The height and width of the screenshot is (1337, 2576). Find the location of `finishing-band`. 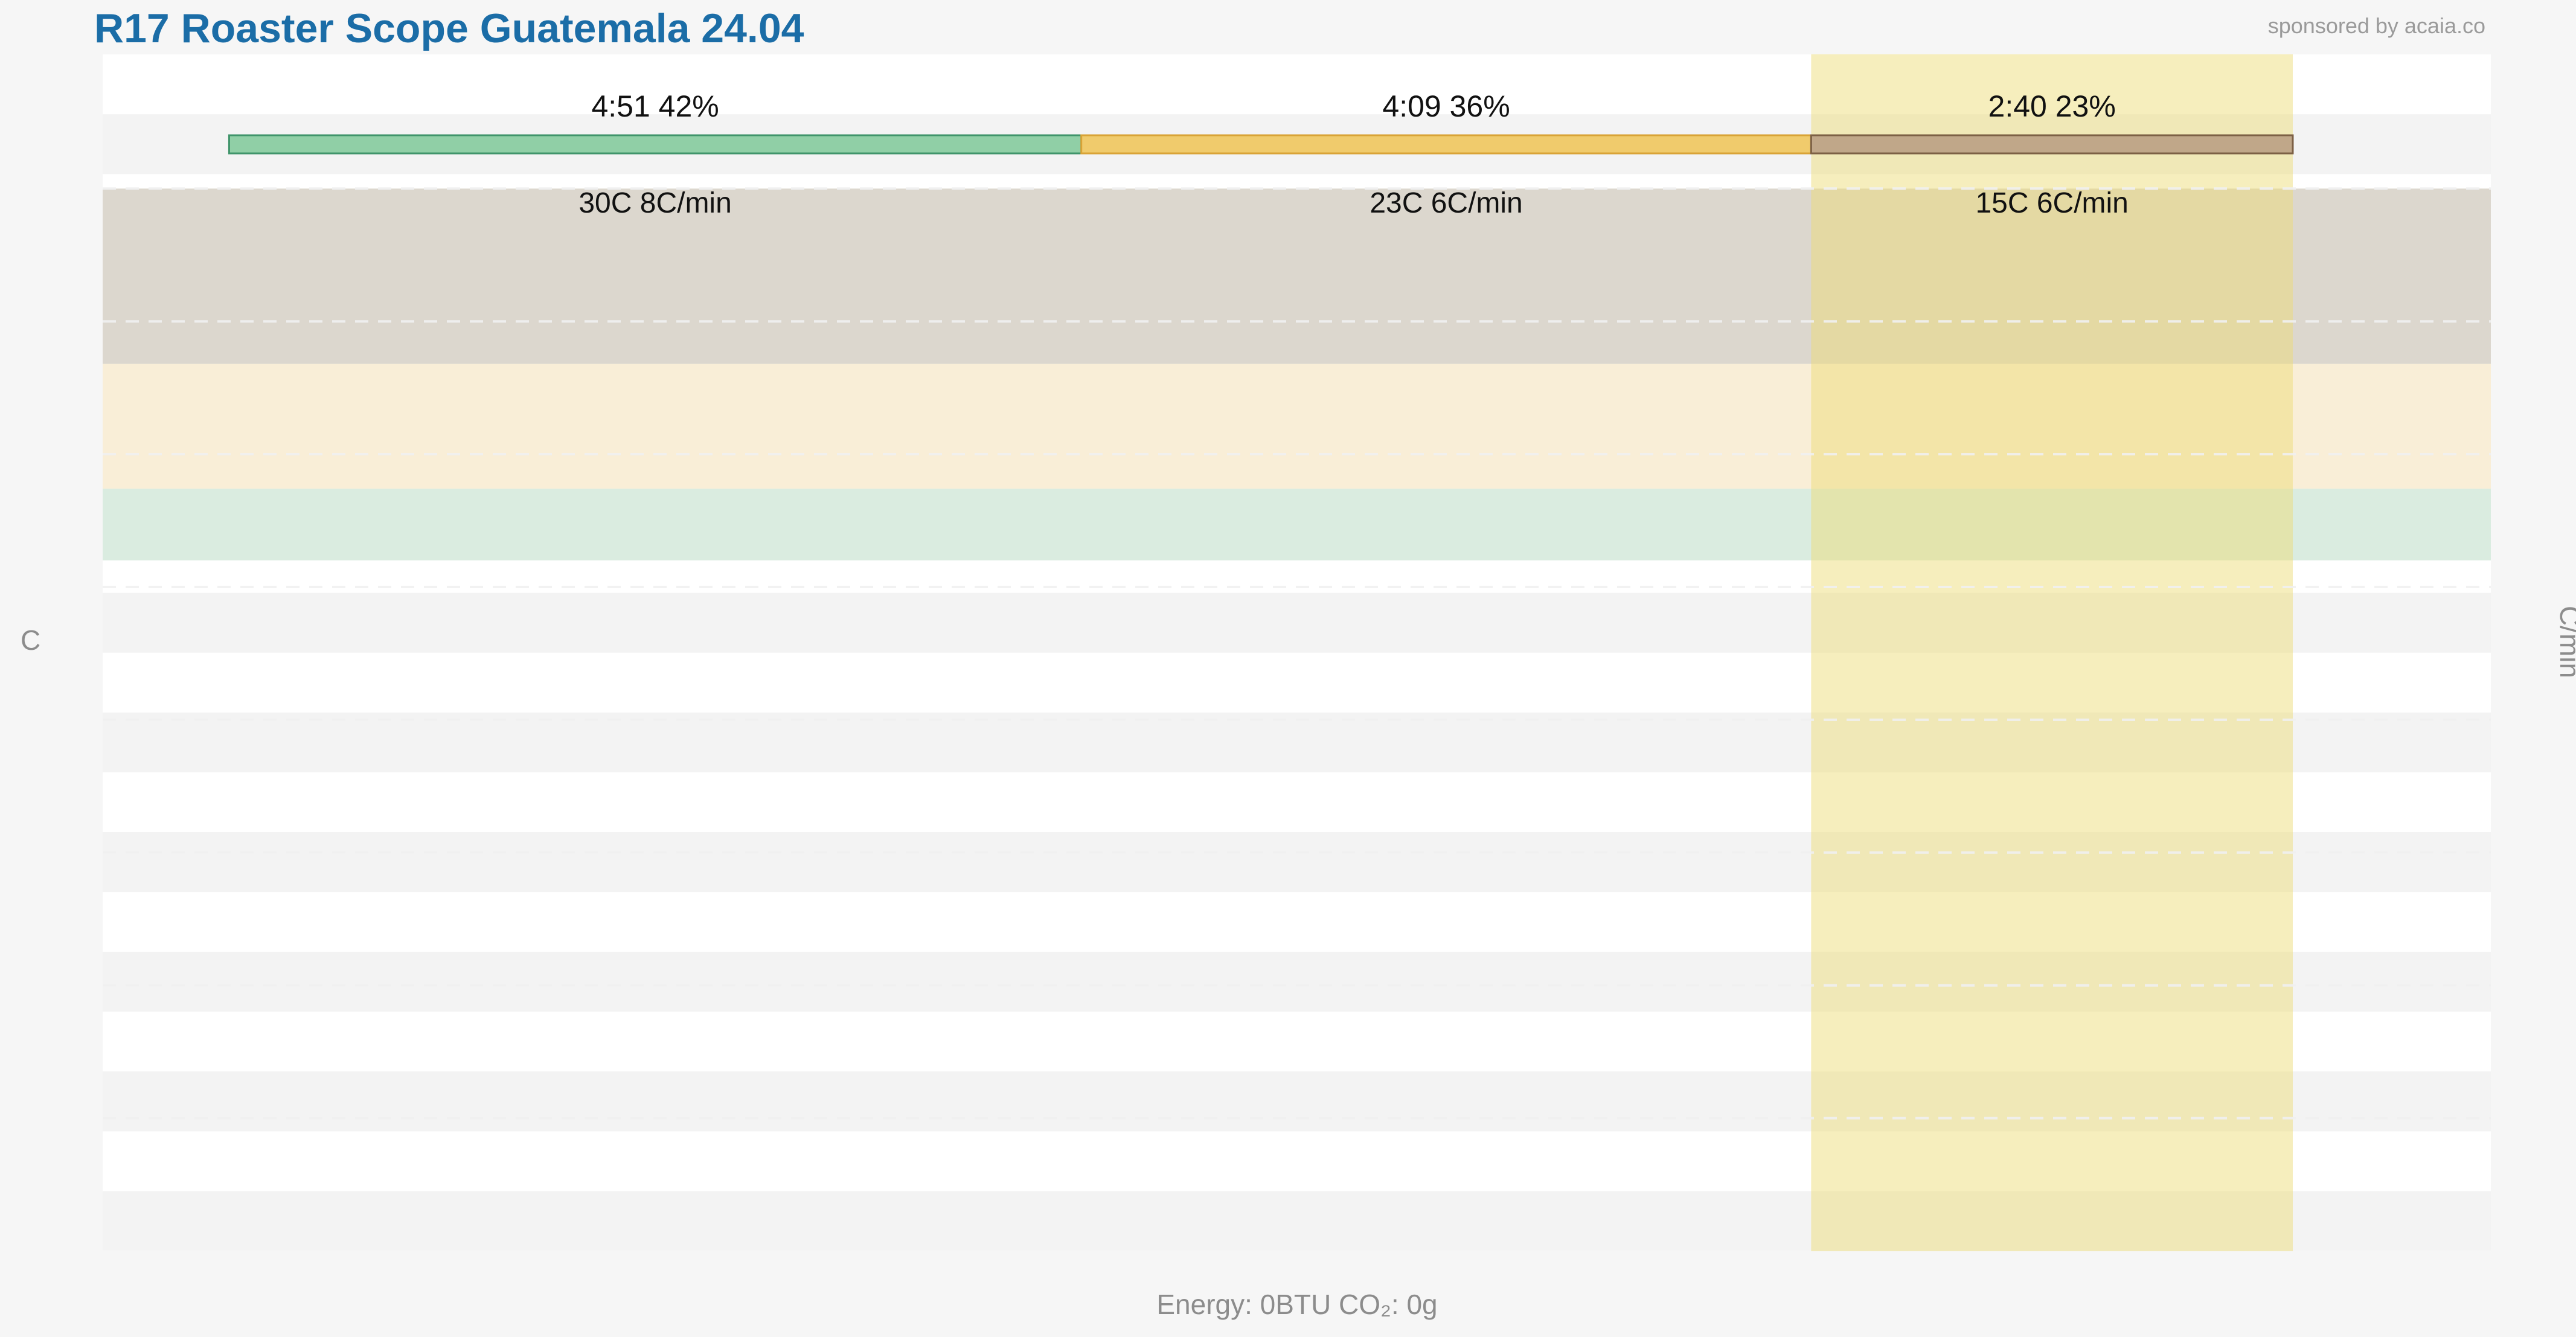

finishing-band is located at coordinates (1297, 525).